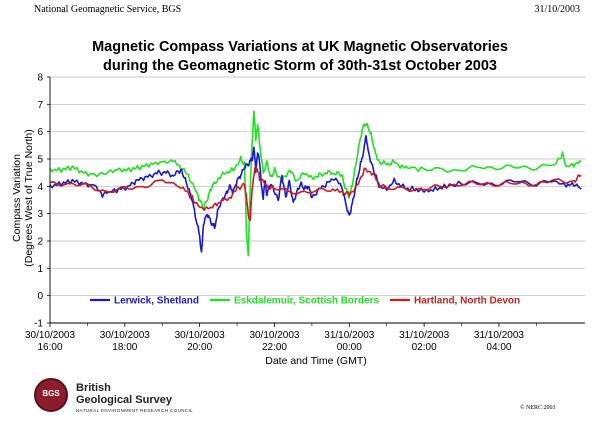 This screenshot has height=426, width=600. I want to click on x-tick-label-time: 04:00, so click(498, 347).